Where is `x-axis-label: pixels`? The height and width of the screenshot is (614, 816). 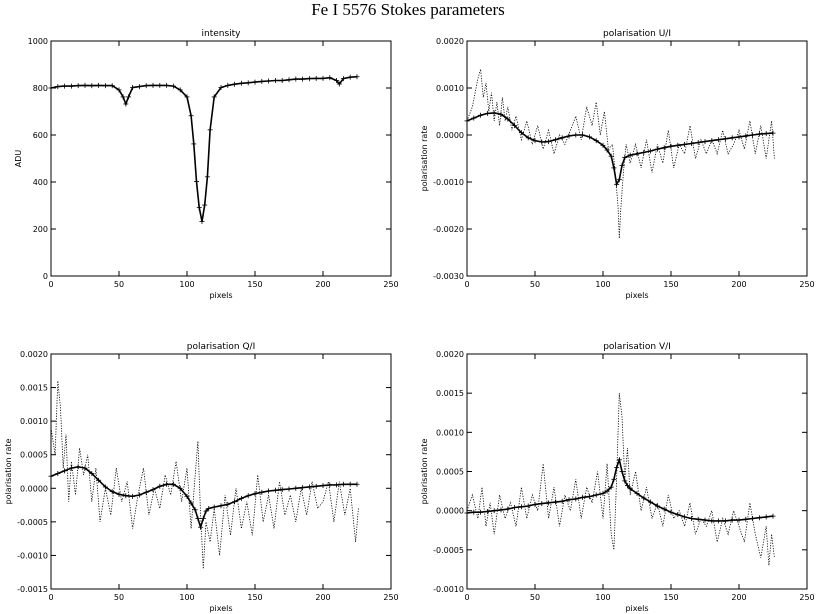
x-axis-label: pixels is located at coordinates (636, 295).